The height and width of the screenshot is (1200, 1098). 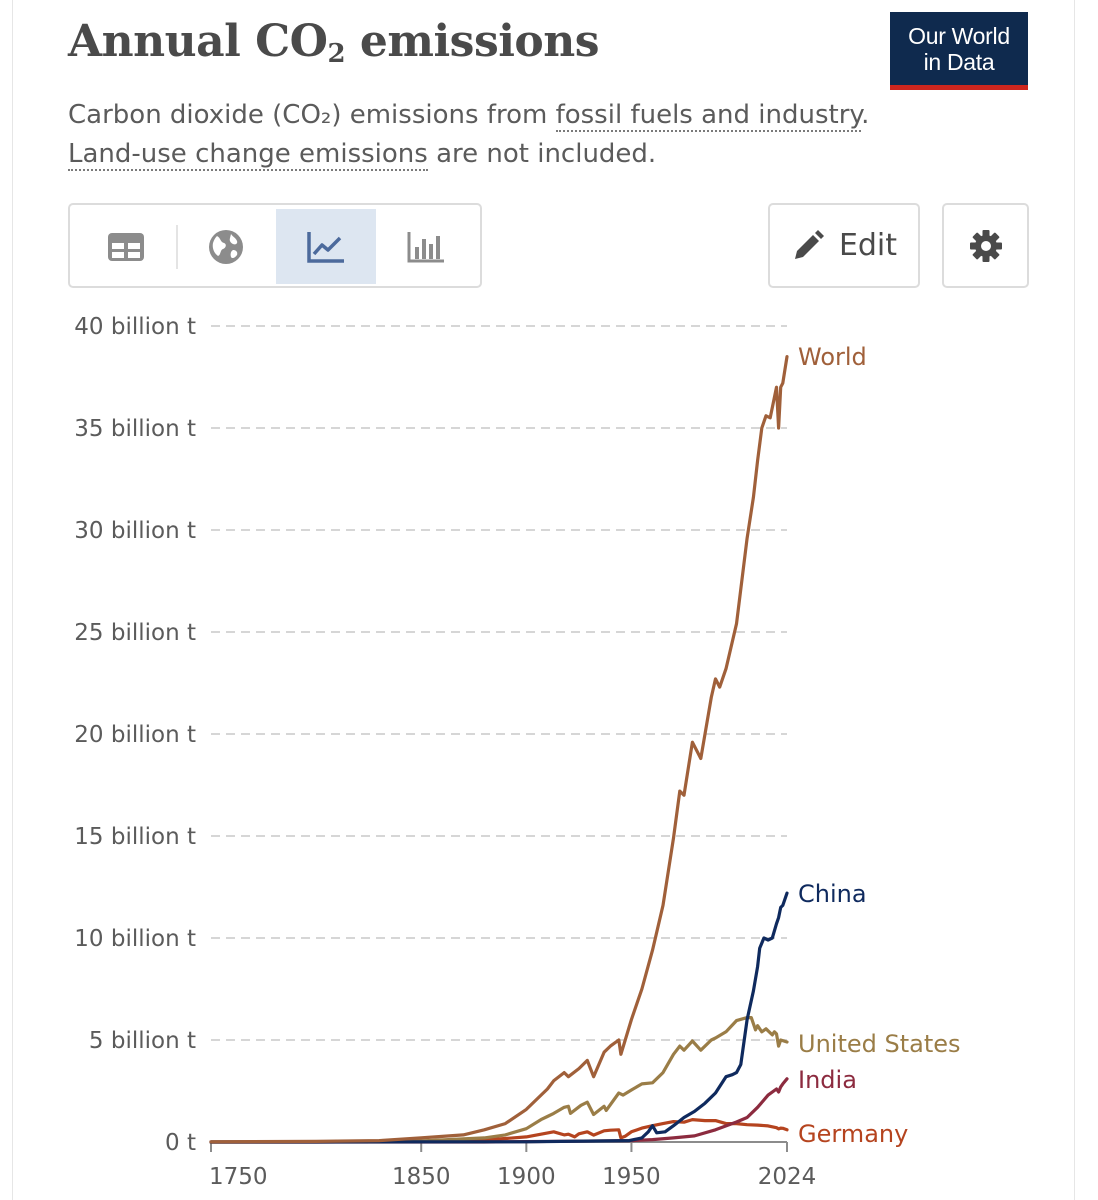 I want to click on tab-map, so click(x=226, y=246).